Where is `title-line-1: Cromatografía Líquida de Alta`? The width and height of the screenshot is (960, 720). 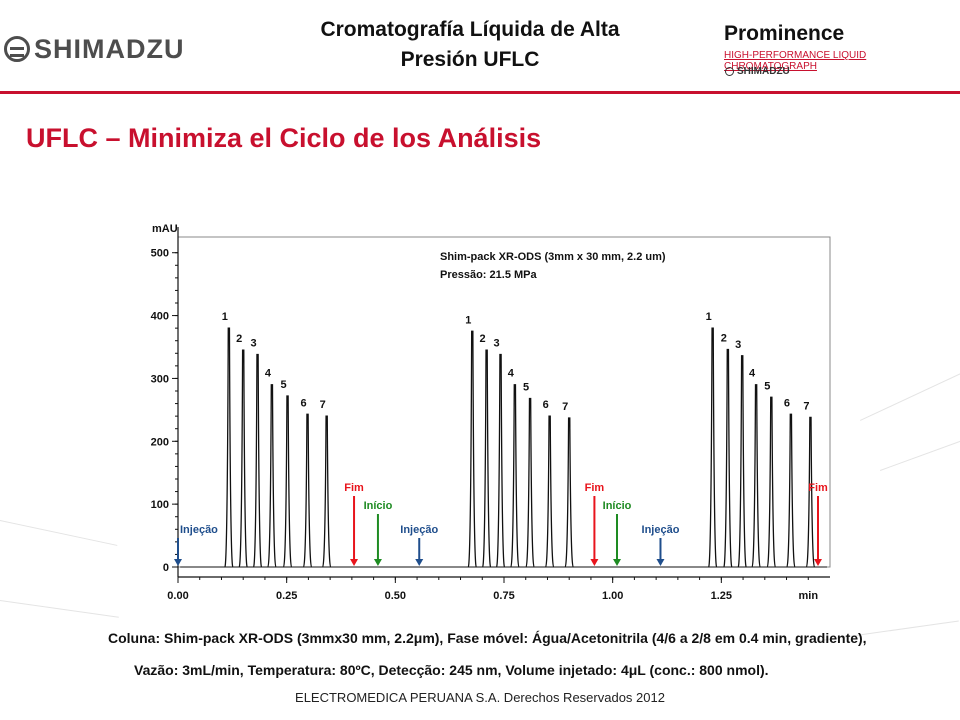 title-line-1: Cromatografía Líquida de Alta is located at coordinates (470, 29).